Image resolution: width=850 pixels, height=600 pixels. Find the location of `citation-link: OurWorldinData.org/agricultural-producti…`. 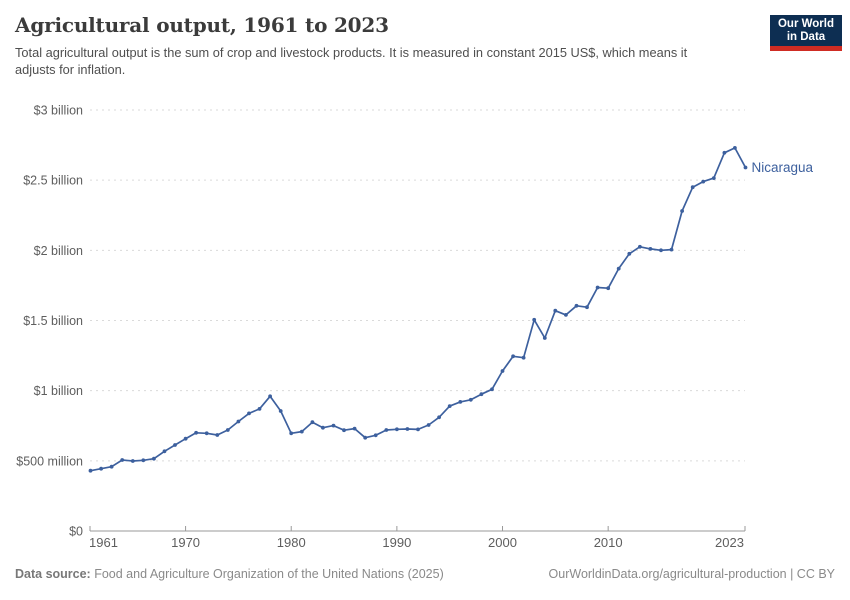

citation-link: OurWorldinData.org/agricultural-producti… is located at coordinates (691, 574).